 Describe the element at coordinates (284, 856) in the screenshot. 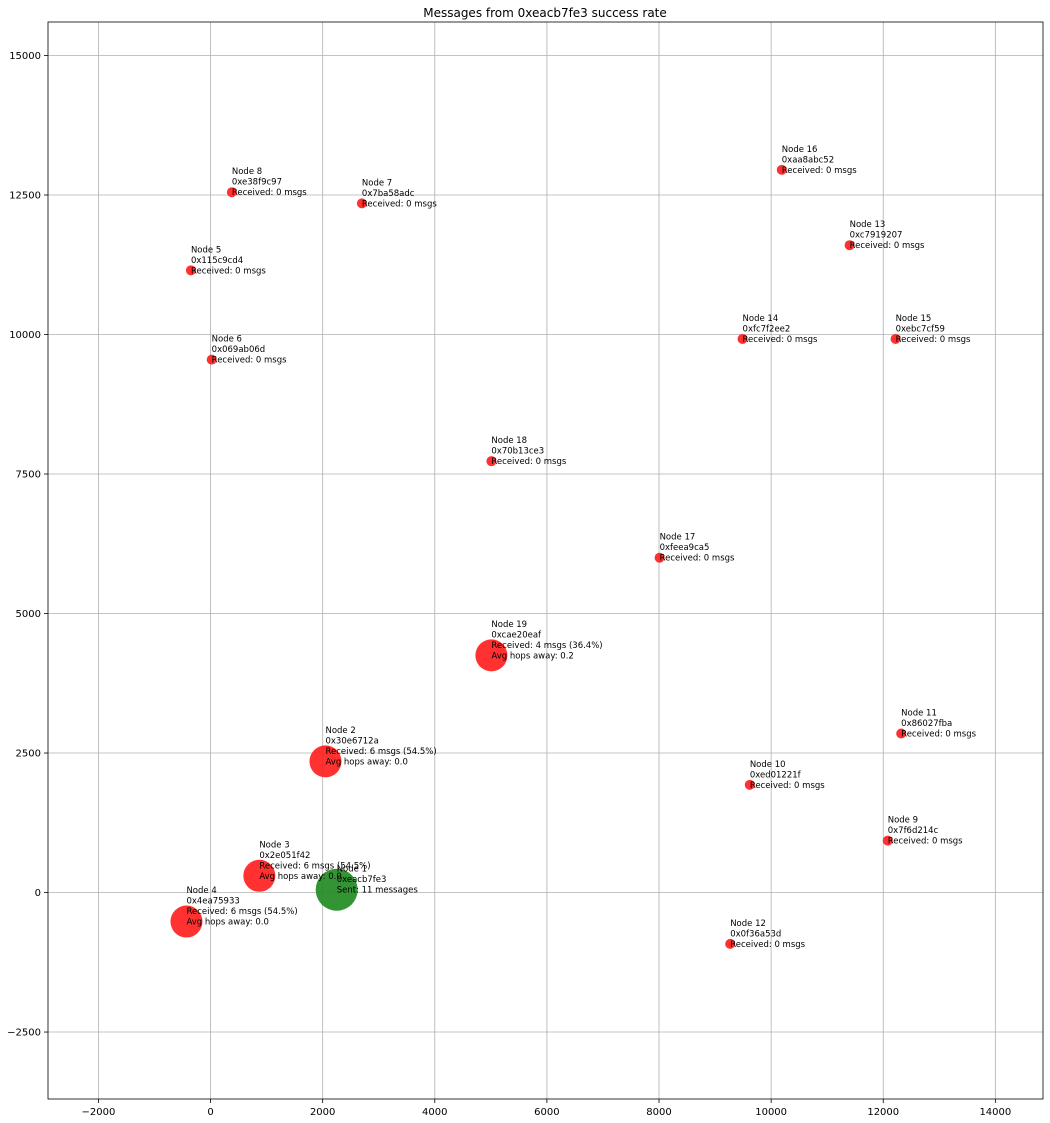

I see `node-label-line: 0x2e051f42` at that location.